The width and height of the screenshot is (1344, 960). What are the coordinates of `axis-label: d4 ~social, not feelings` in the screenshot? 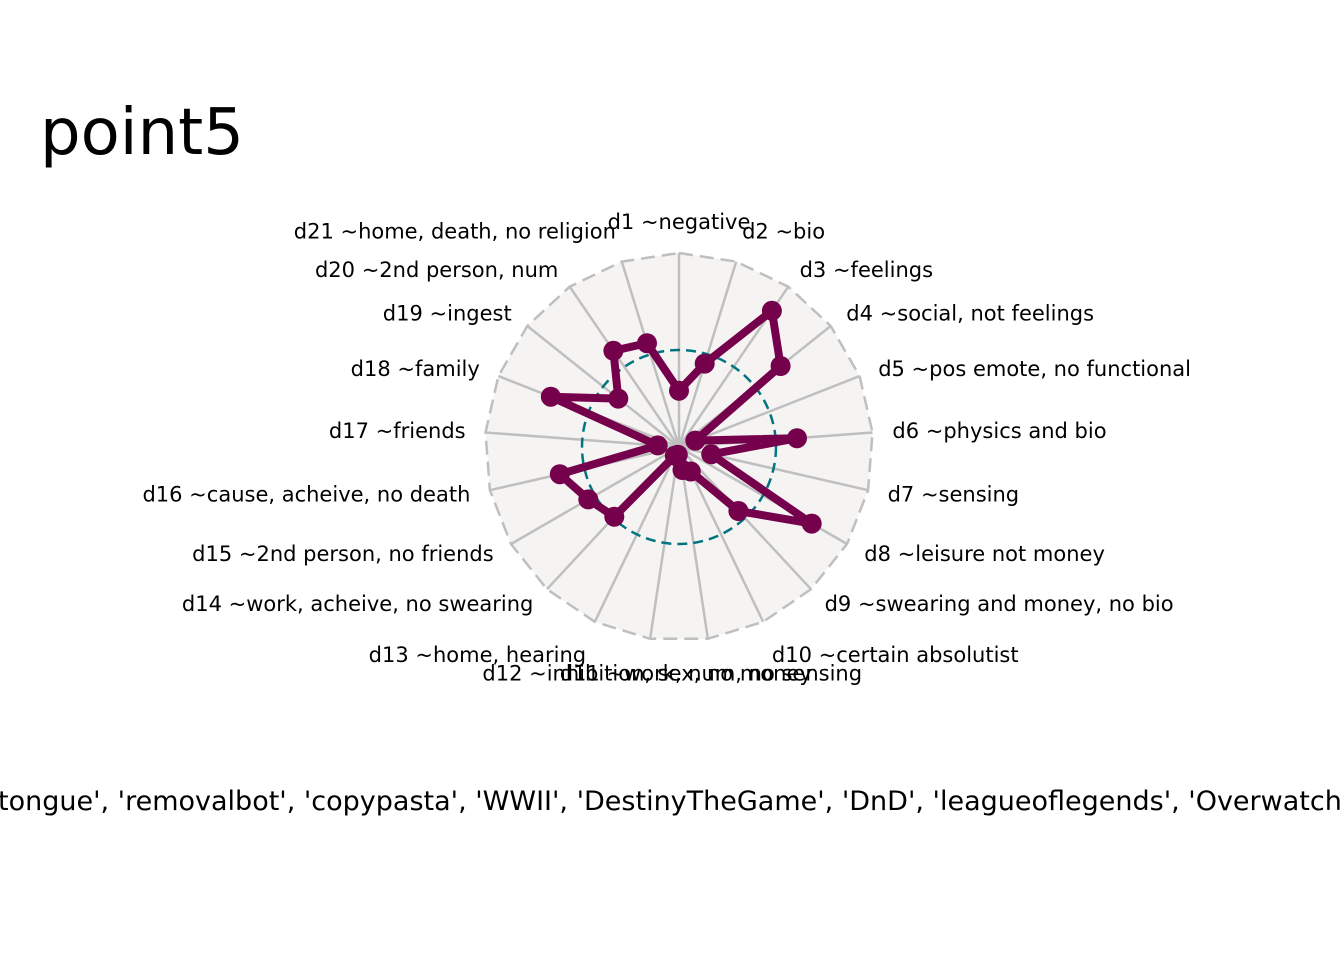 It's located at (970, 314).